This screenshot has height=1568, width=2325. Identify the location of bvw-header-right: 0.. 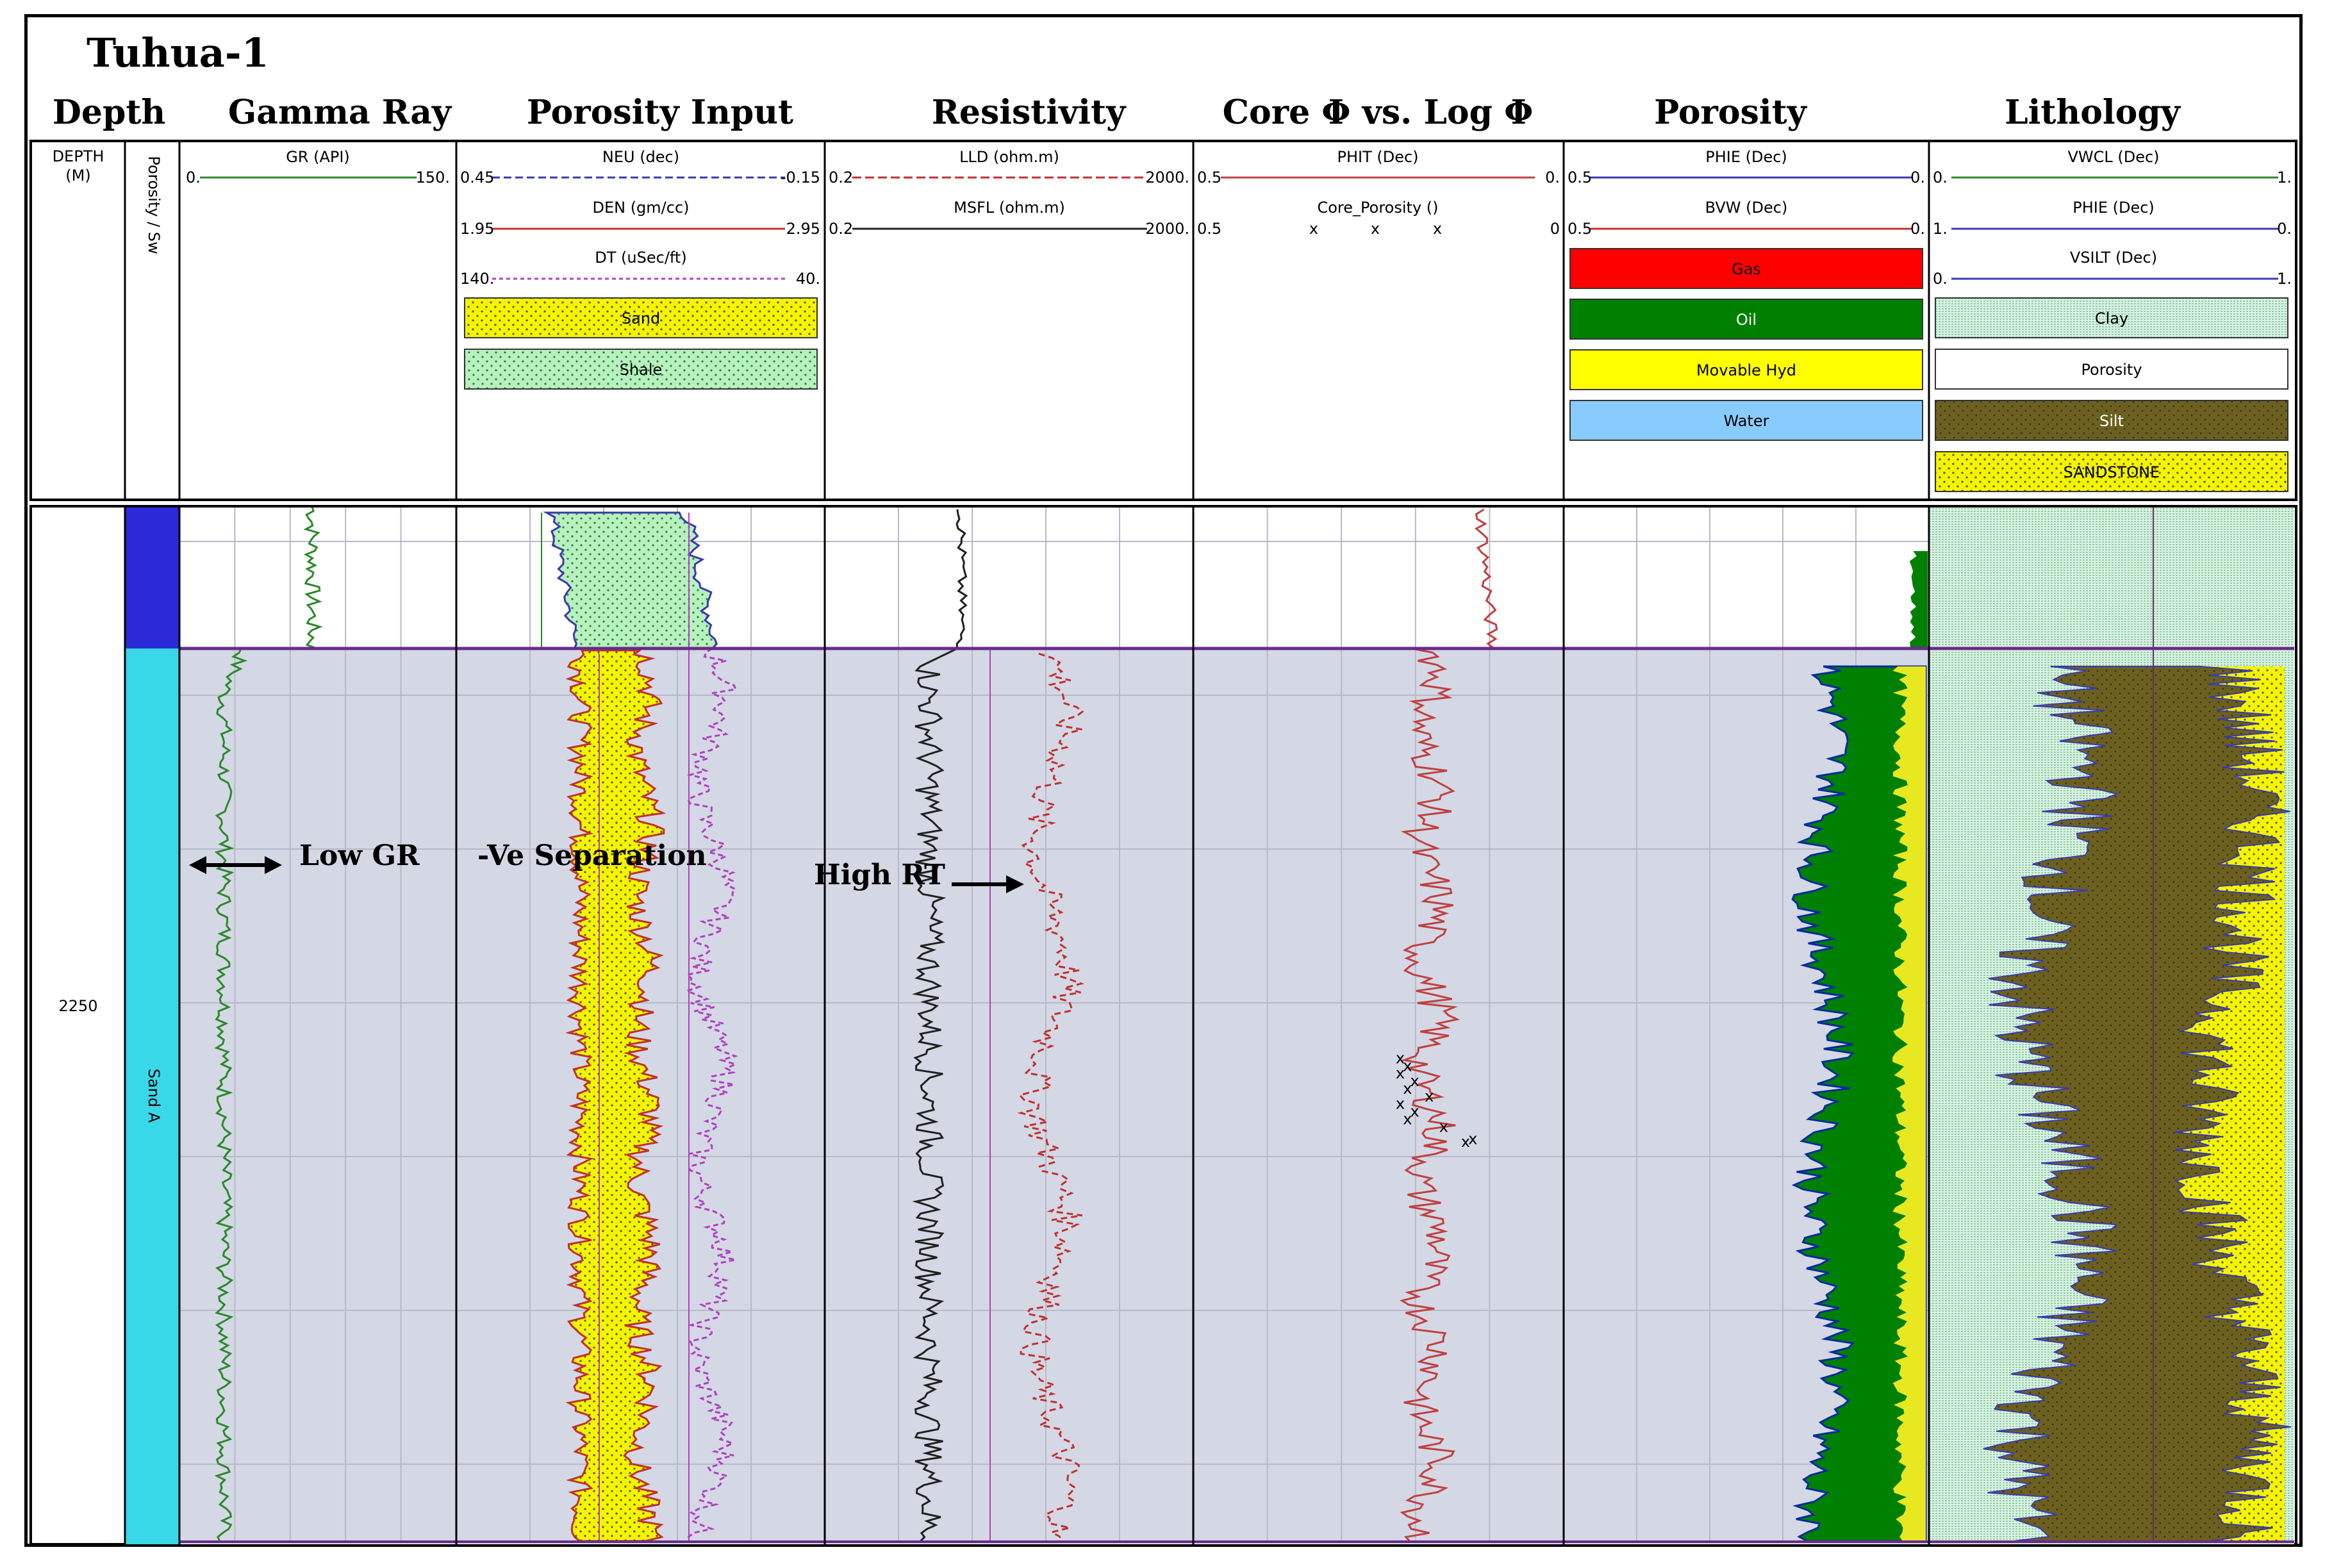
(1918, 229).